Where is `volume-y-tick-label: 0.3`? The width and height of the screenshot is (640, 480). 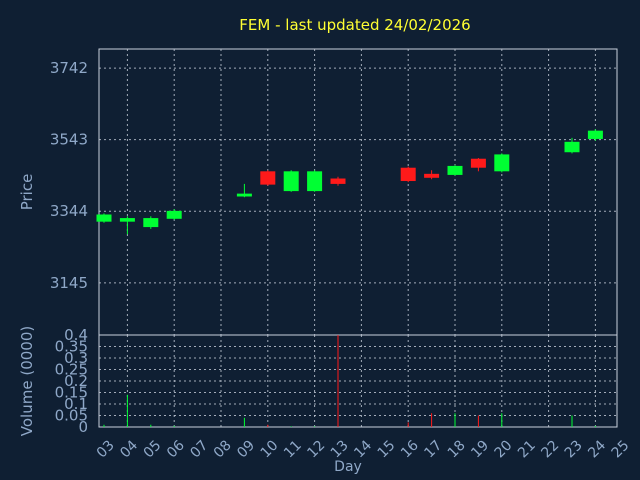
volume-y-tick-label: 0.3 is located at coordinates (76, 358).